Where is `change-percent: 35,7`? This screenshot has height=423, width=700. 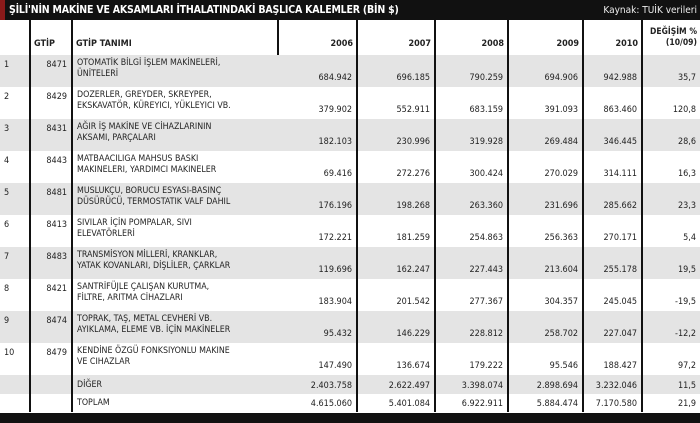 change-percent: 35,7 is located at coordinates (670, 71).